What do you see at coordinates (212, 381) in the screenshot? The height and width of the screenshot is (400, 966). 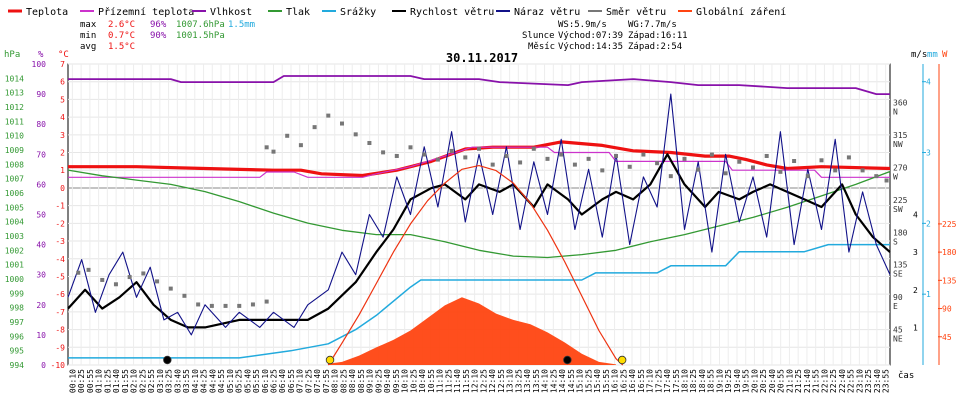 I see `x-tick-label: 04:40` at bounding box center [212, 381].